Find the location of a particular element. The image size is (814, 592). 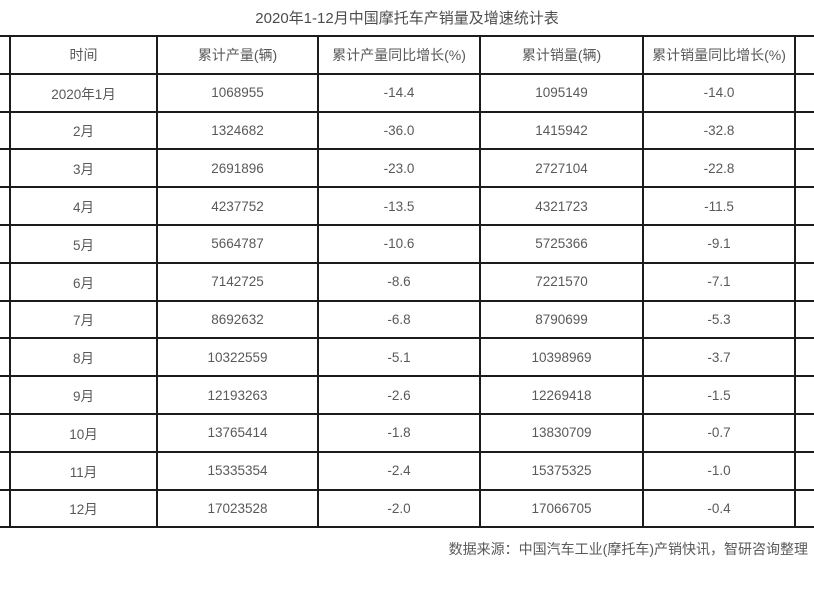

table-cell: 4237752 is located at coordinates (237, 206).